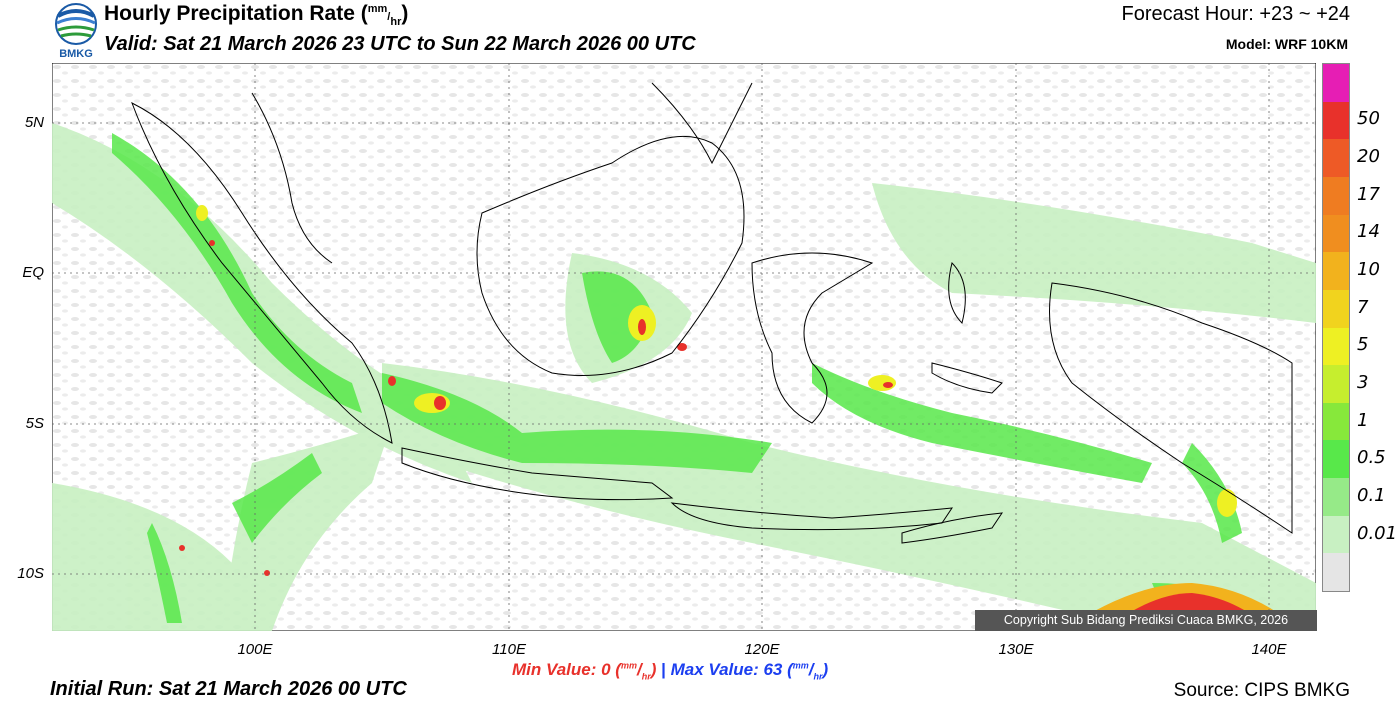 This screenshot has height=709, width=1400. I want to click on chart-title: Hourly Precipitation Rate (mm/hr), so click(256, 15).